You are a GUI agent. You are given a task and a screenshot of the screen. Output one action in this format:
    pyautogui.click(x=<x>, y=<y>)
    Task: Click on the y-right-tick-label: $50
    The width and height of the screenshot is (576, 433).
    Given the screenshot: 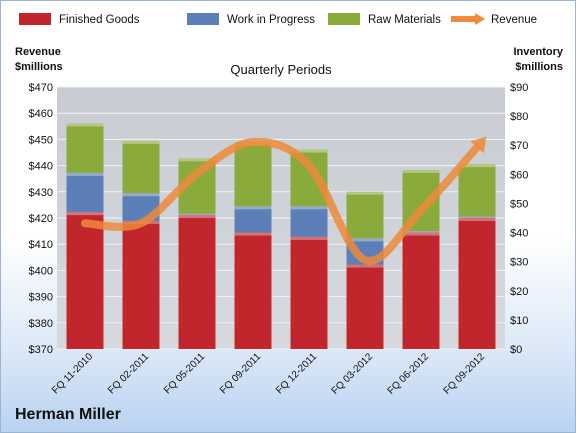 What is the action you would take?
    pyautogui.click(x=519, y=204)
    